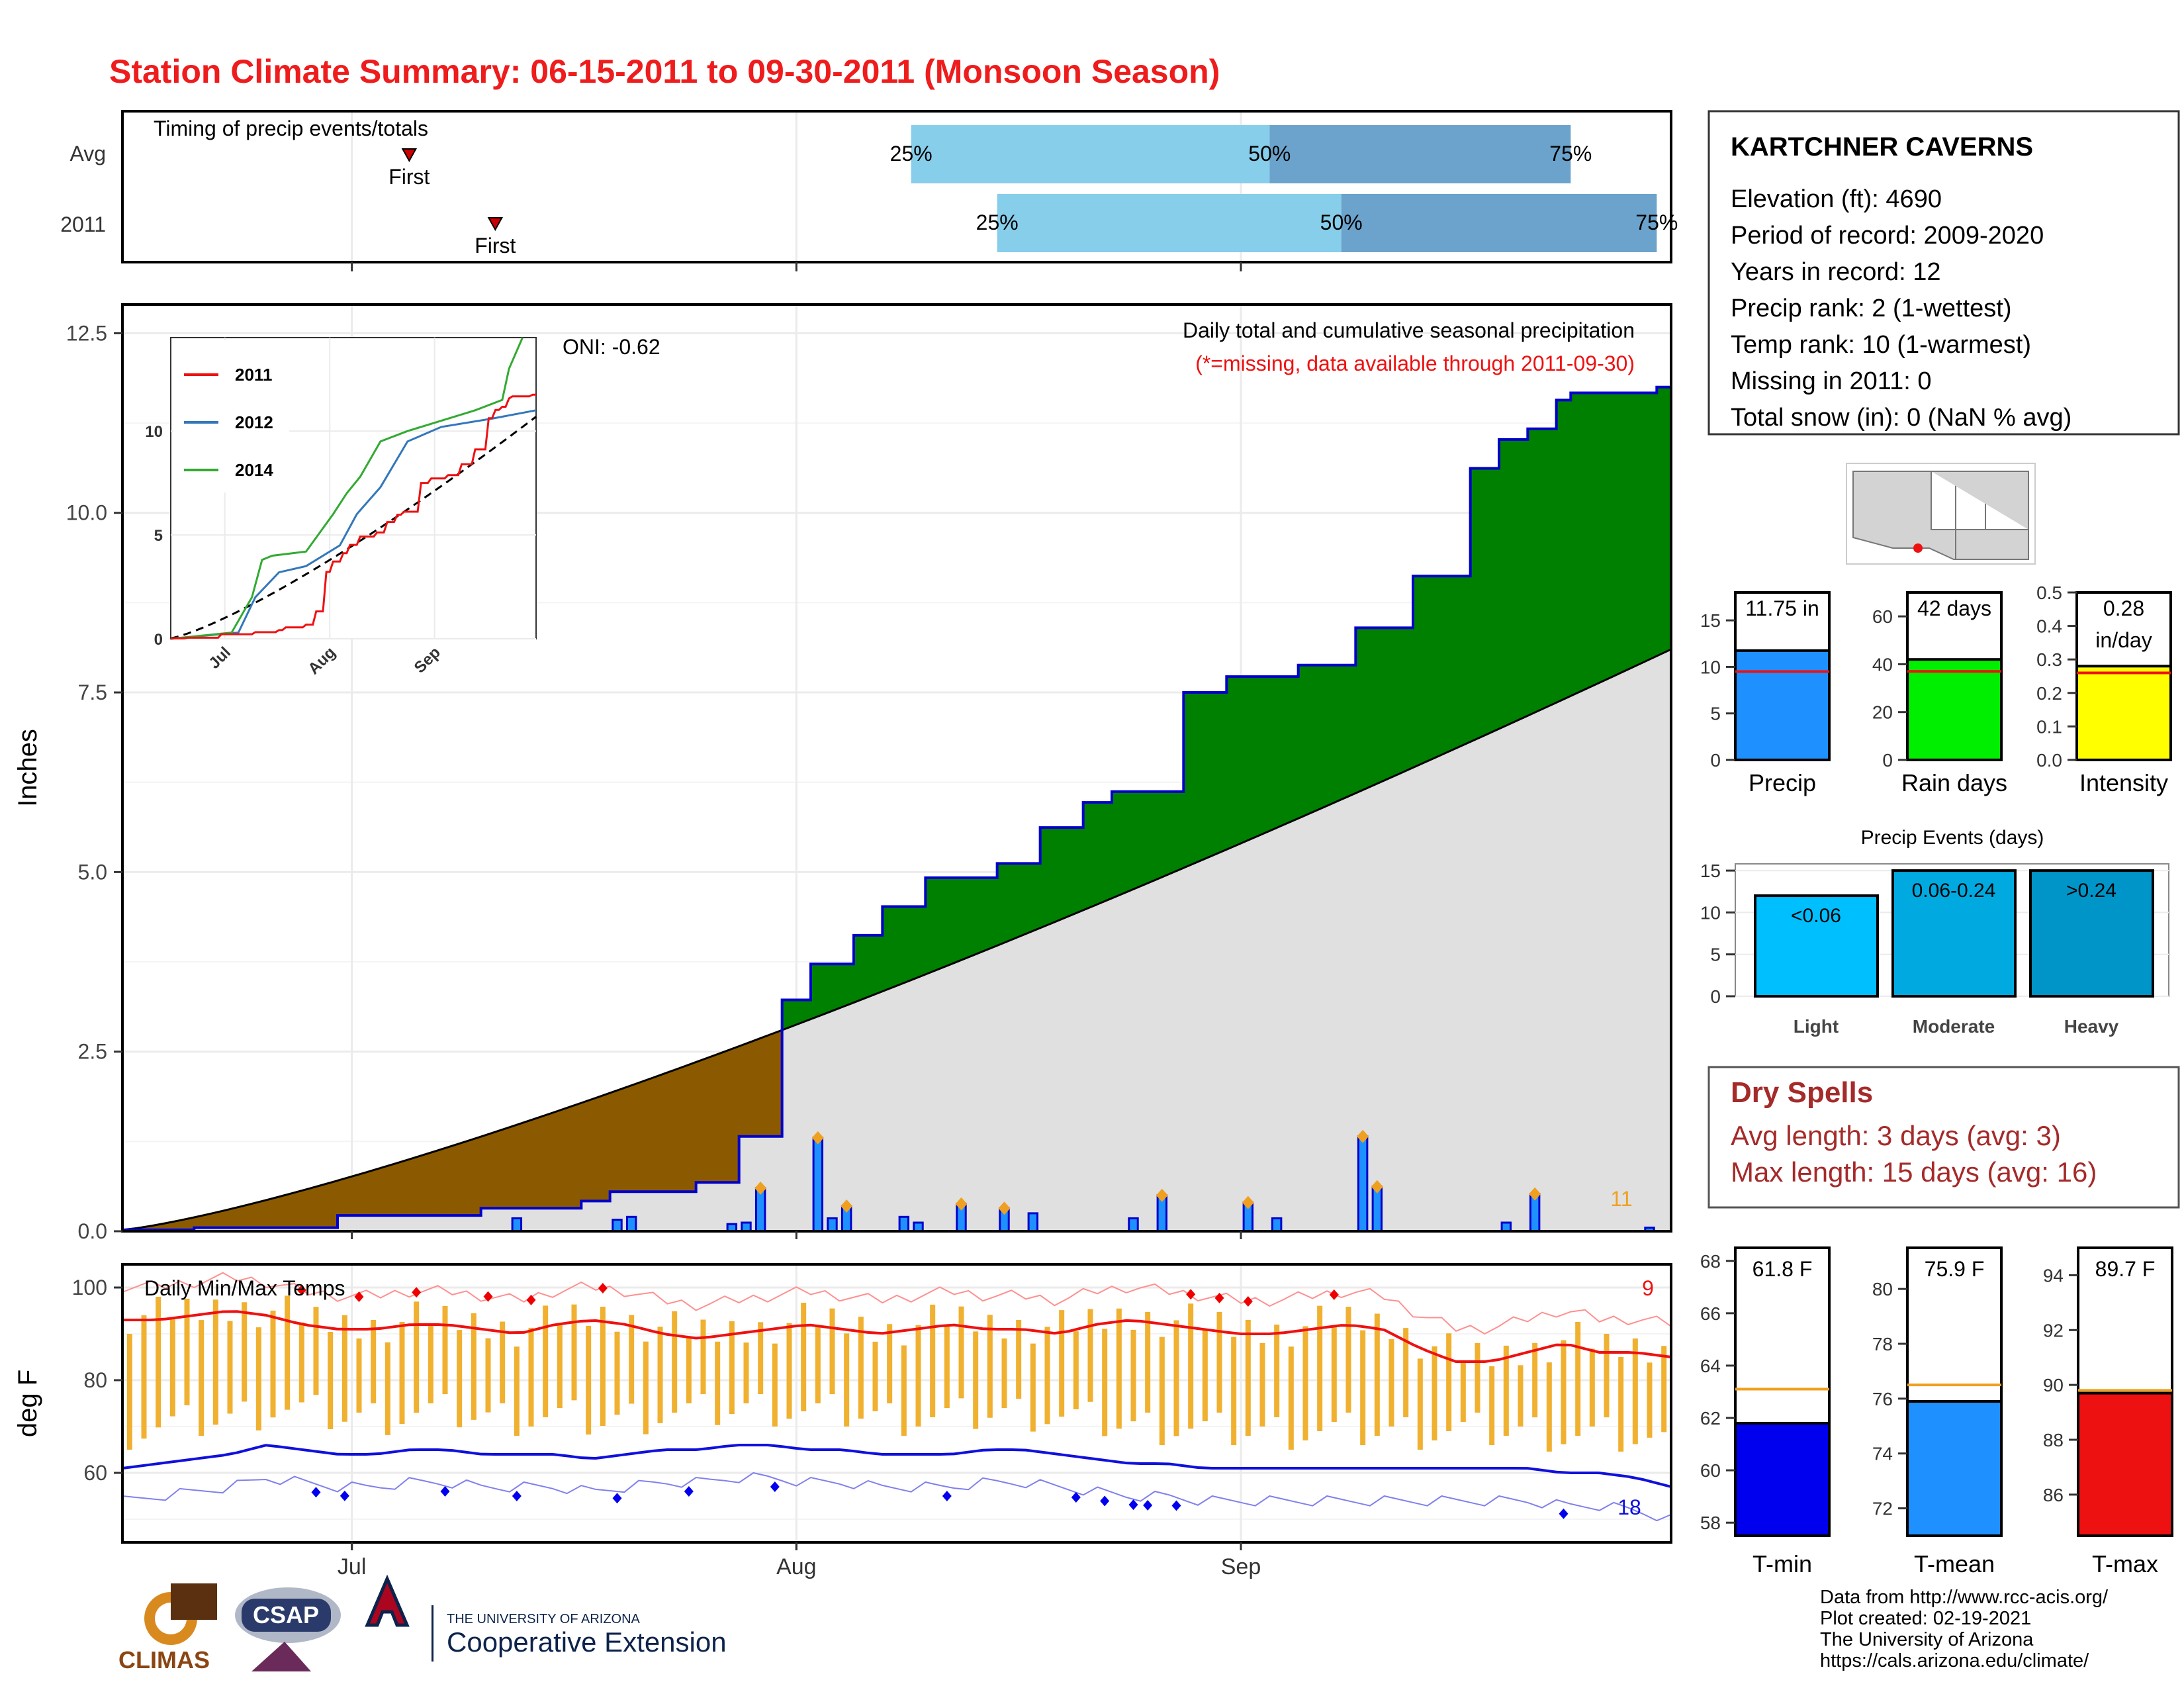 Image resolution: width=2184 pixels, height=1688 pixels. I want to click on tmax-bar, so click(2125, 1464).